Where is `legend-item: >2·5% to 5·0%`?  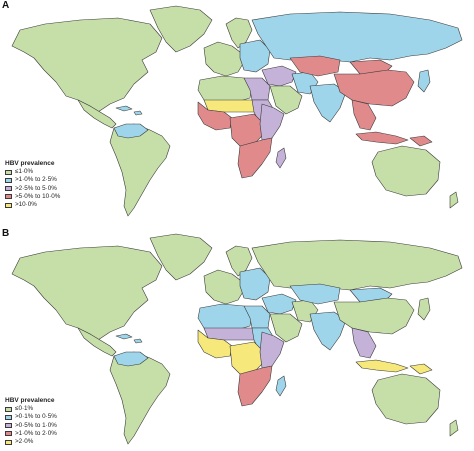
legend-item: >2·5% to 5·0% is located at coordinates (32, 189).